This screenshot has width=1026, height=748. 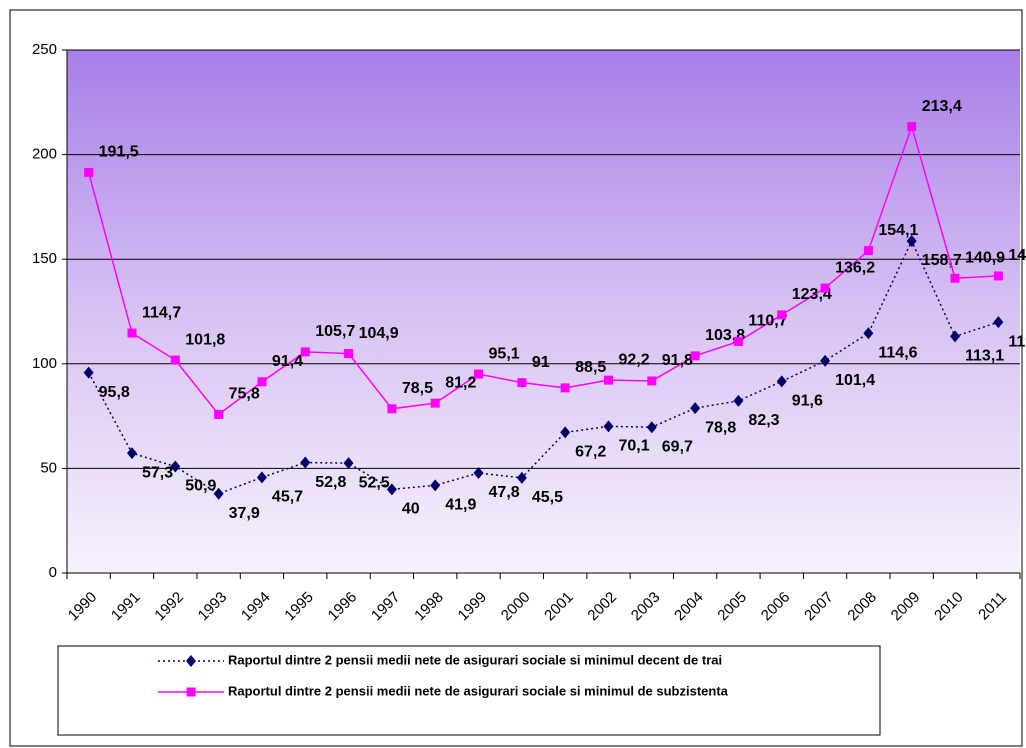 I want to click on data-label: 154,1, so click(x=898, y=230).